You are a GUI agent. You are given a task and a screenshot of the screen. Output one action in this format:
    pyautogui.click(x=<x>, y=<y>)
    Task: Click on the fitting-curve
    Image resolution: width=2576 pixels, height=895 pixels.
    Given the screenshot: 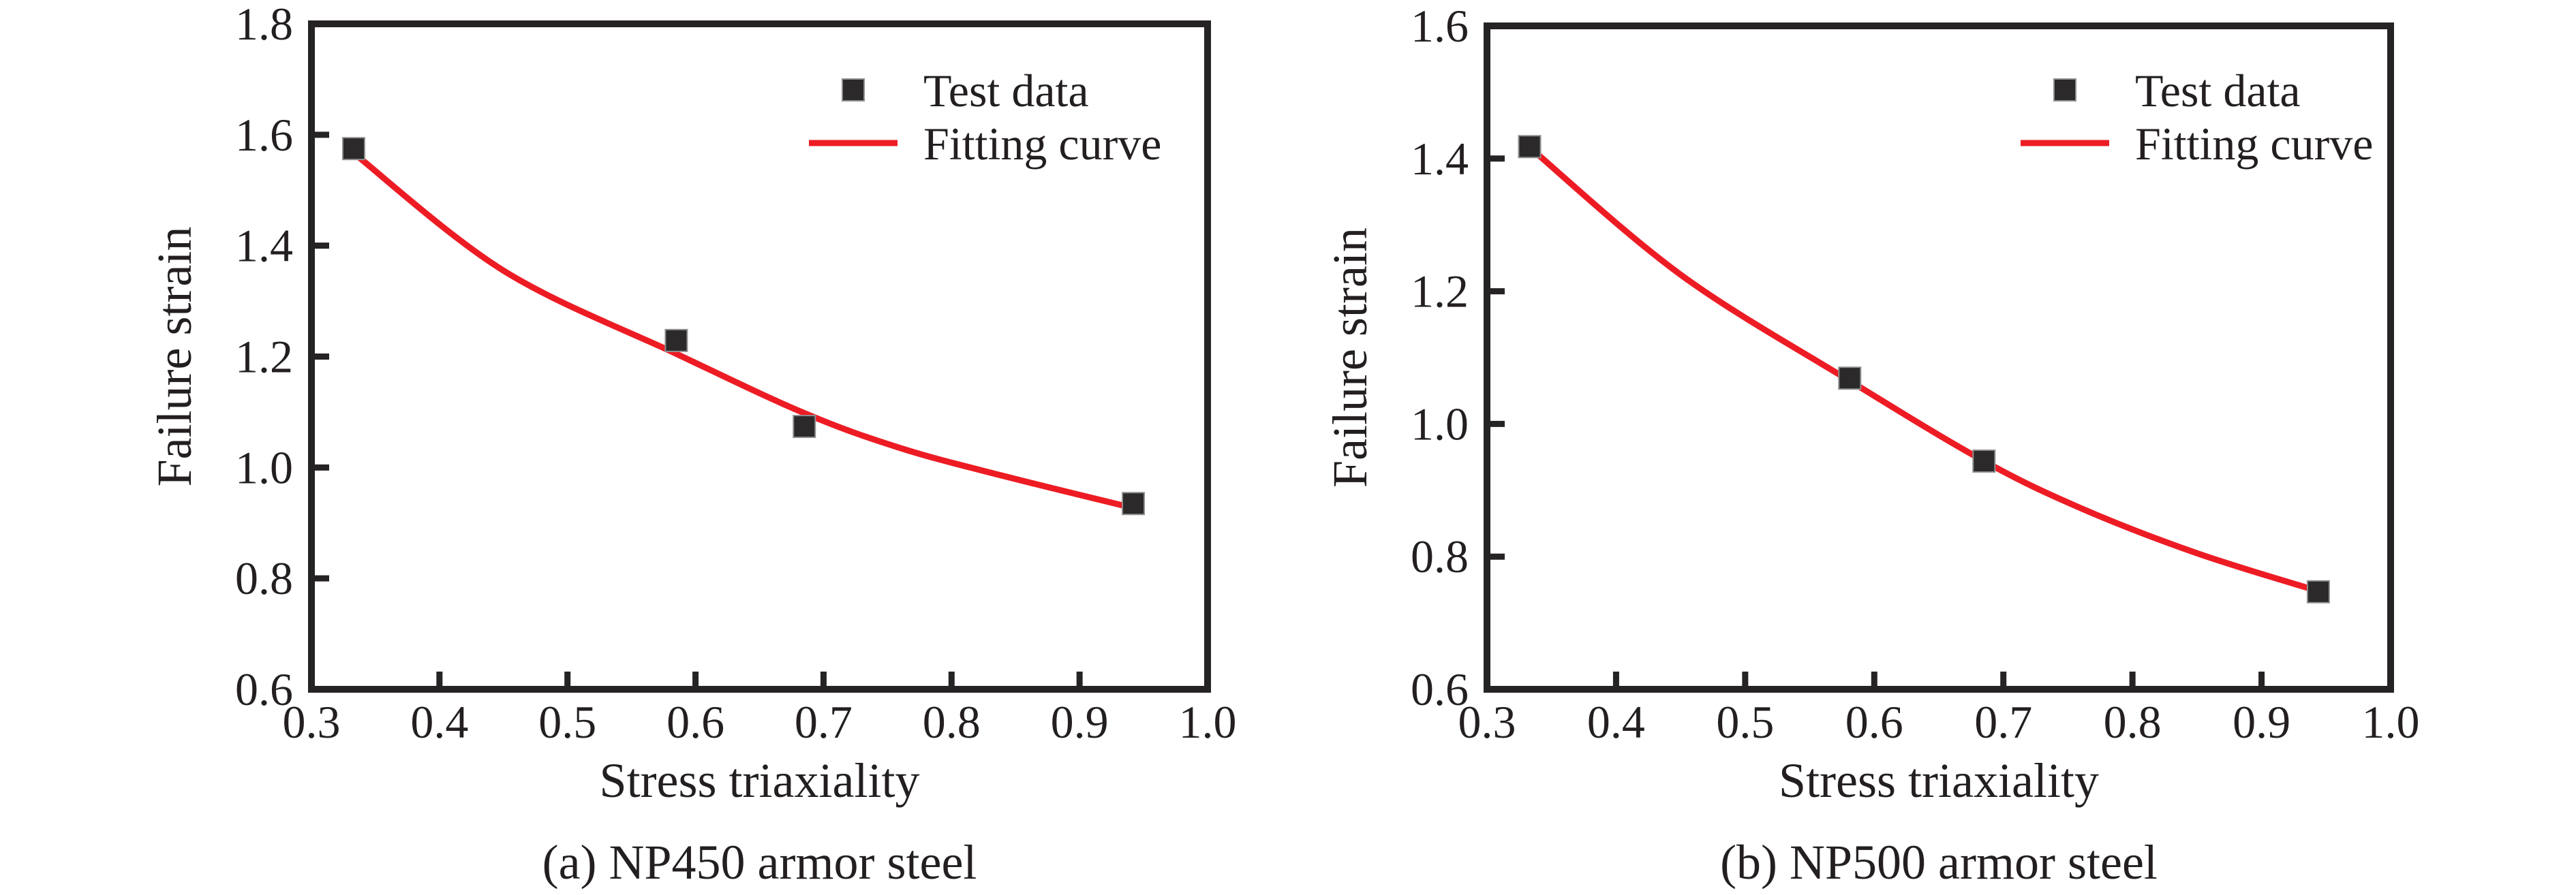 What is the action you would take?
    pyautogui.click(x=743, y=331)
    